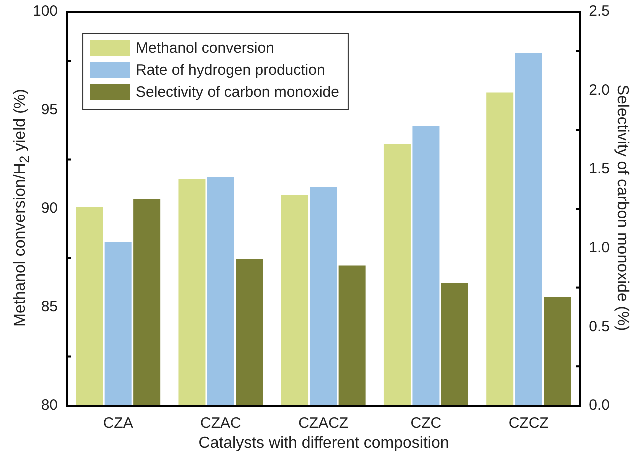 The width and height of the screenshot is (641, 458). I want to click on x-axis-title: Catalysts with different composition, so click(324, 444).